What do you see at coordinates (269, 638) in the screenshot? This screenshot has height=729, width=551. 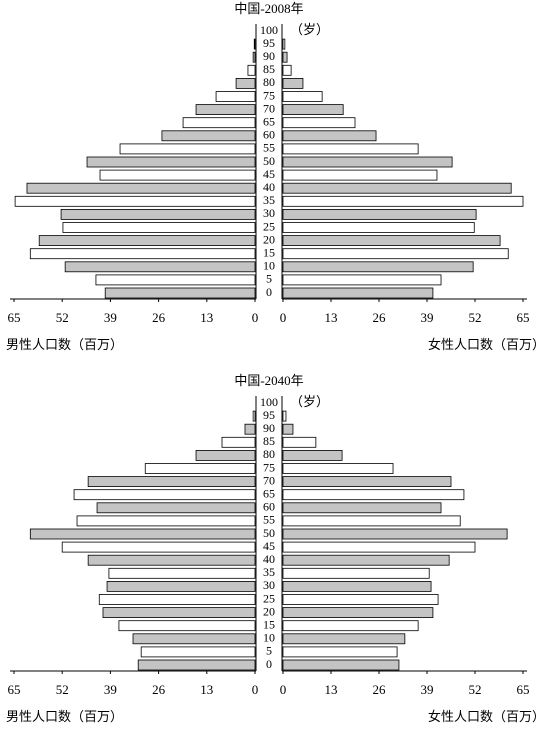 I see `age-label: 10` at bounding box center [269, 638].